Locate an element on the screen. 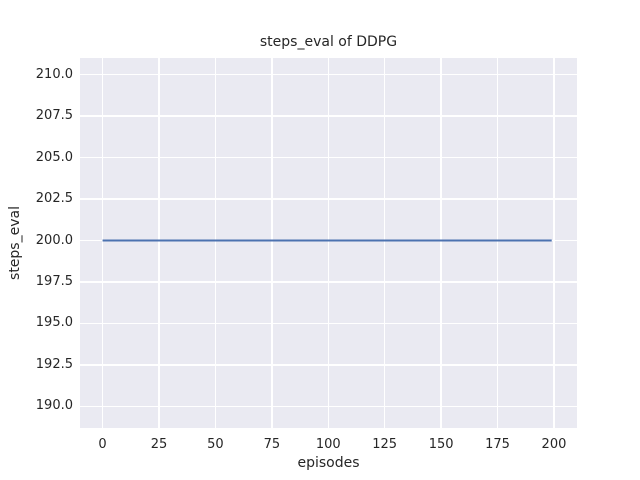 The image size is (640, 480). y-tick-label: 210.0 is located at coordinates (54, 74).